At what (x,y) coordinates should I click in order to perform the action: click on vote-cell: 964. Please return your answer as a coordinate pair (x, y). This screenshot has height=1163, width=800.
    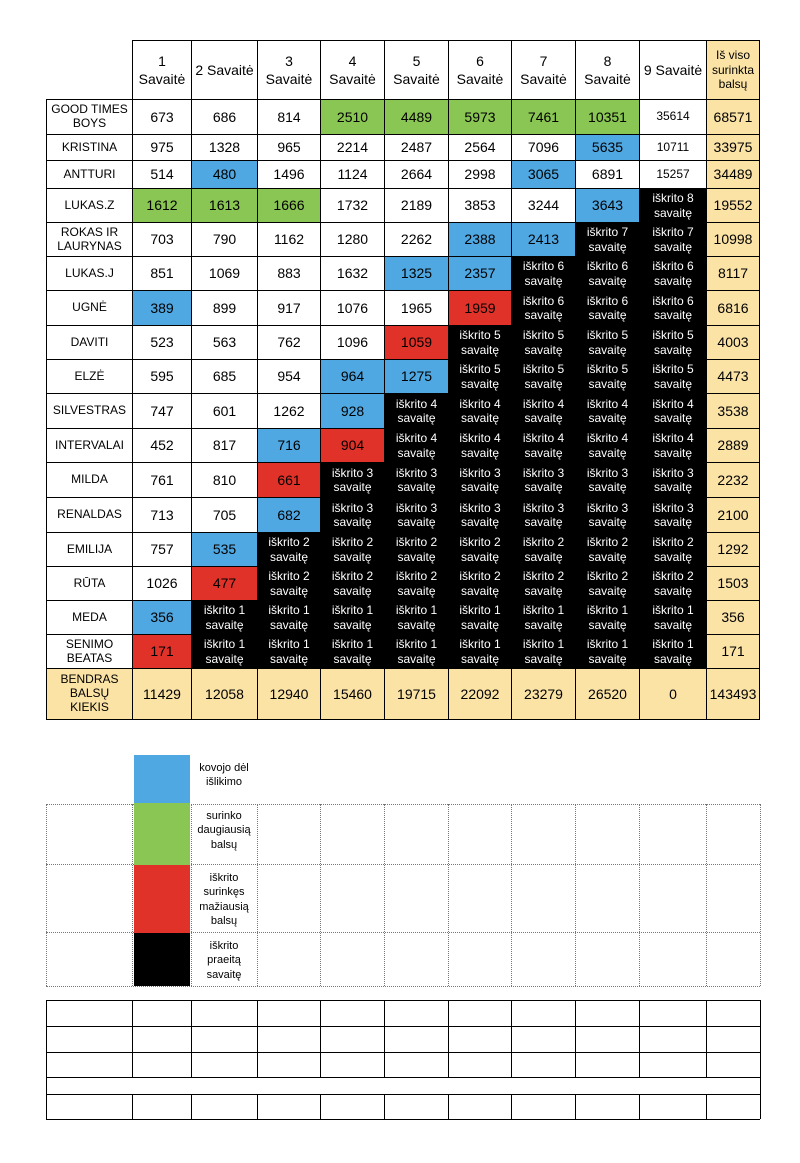
    Looking at the image, I should click on (352, 376).